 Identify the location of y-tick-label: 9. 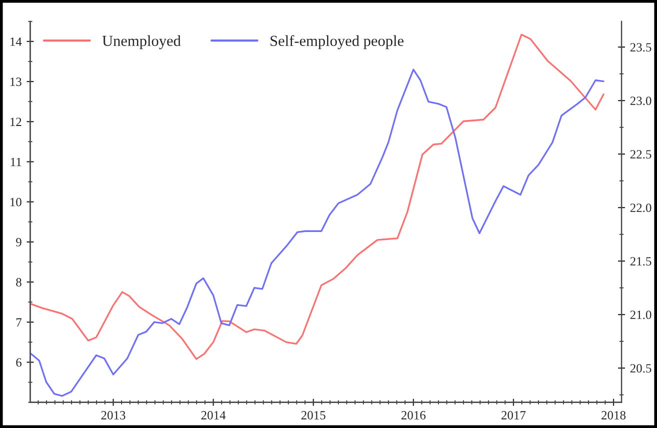
(19, 242).